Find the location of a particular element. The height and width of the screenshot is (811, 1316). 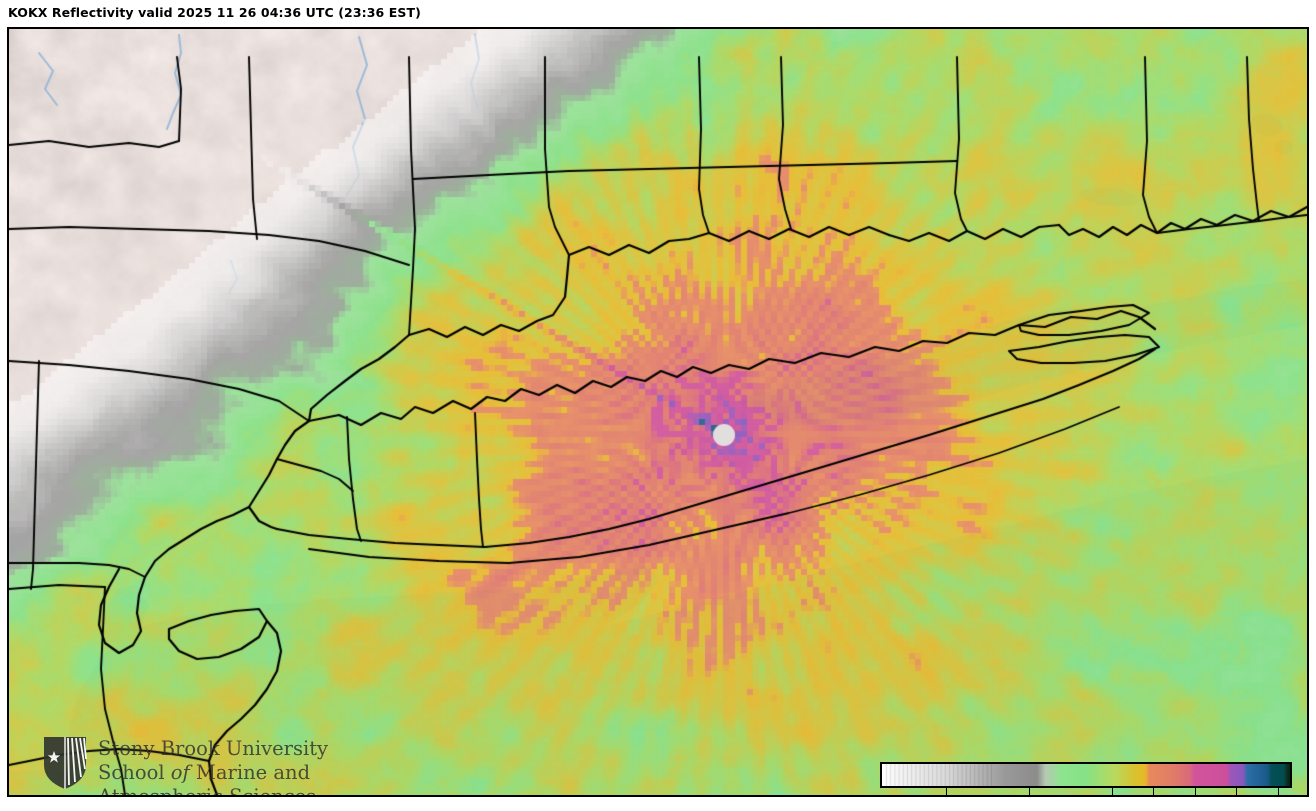

colorbar-label-80: 80 is located at coordinates (1277, 796).